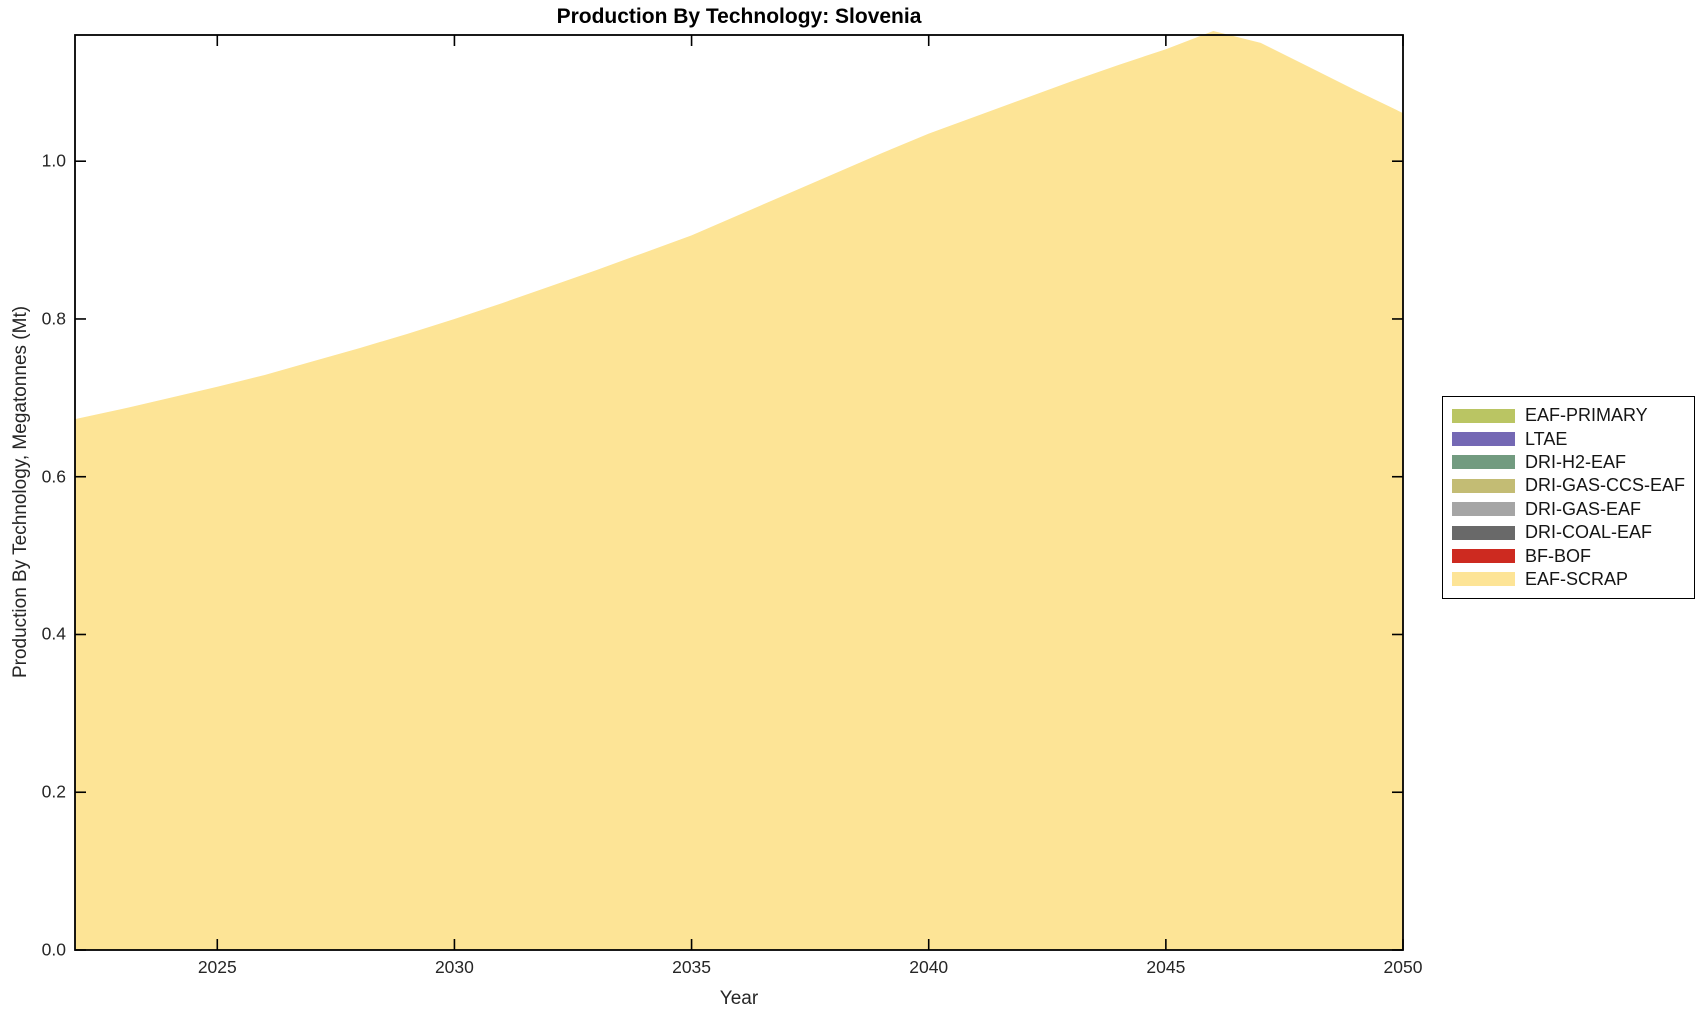 Image resolution: width=1703 pixels, height=1021 pixels. I want to click on legend-label: LTAE, so click(1546, 438).